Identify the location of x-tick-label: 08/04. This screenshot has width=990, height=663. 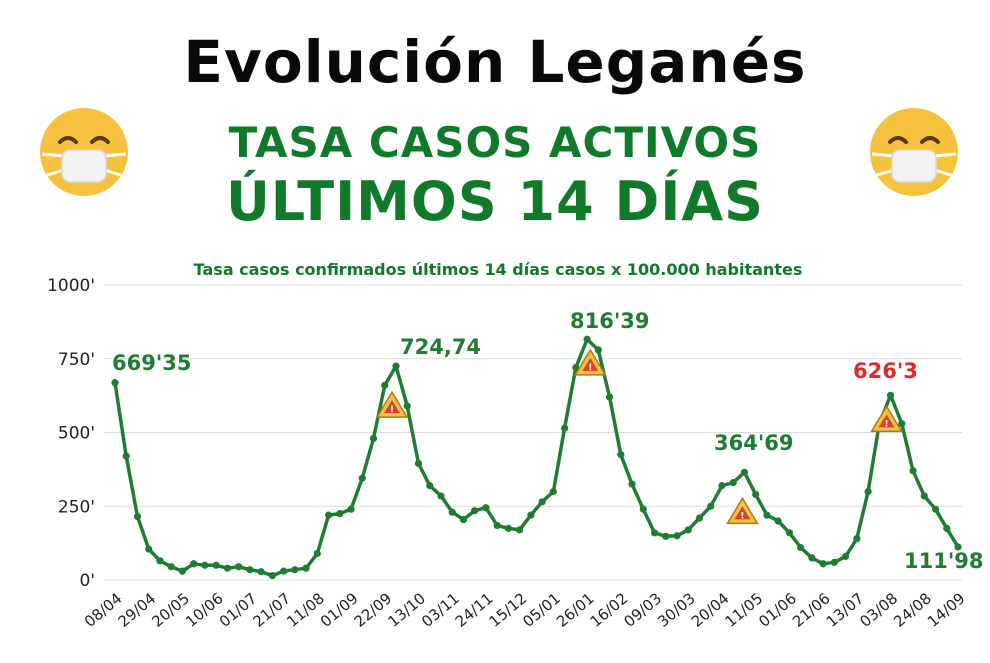
(103, 610).